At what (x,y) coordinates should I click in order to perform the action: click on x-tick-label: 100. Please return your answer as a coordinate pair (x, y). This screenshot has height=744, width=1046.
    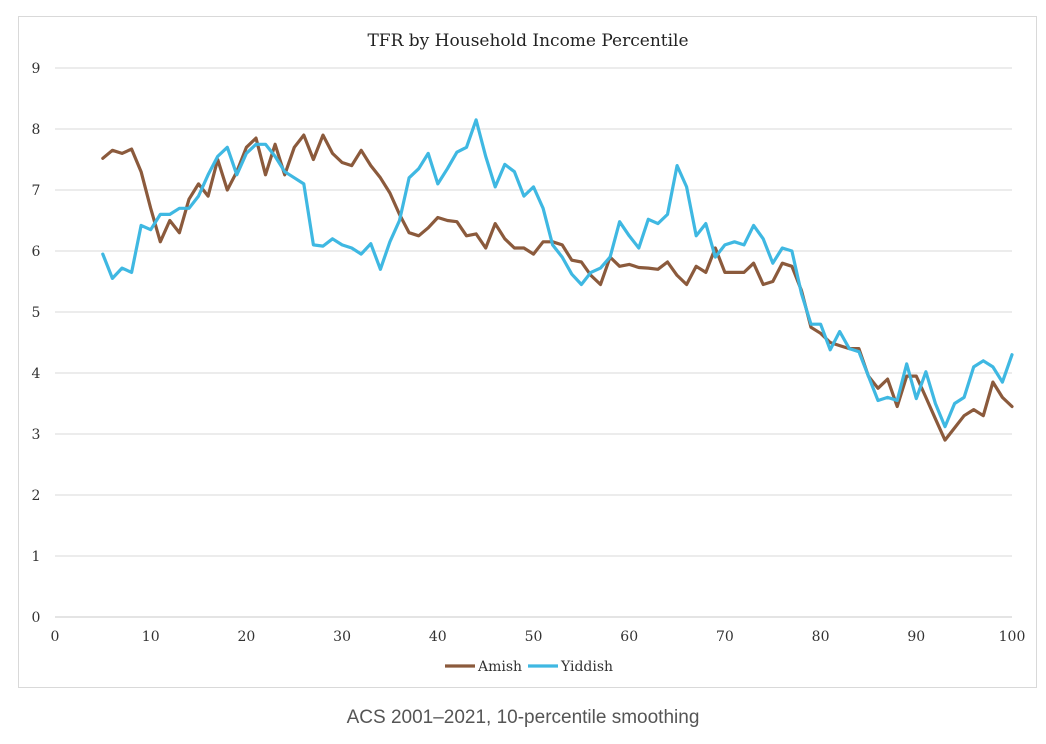
    Looking at the image, I should click on (1012, 637).